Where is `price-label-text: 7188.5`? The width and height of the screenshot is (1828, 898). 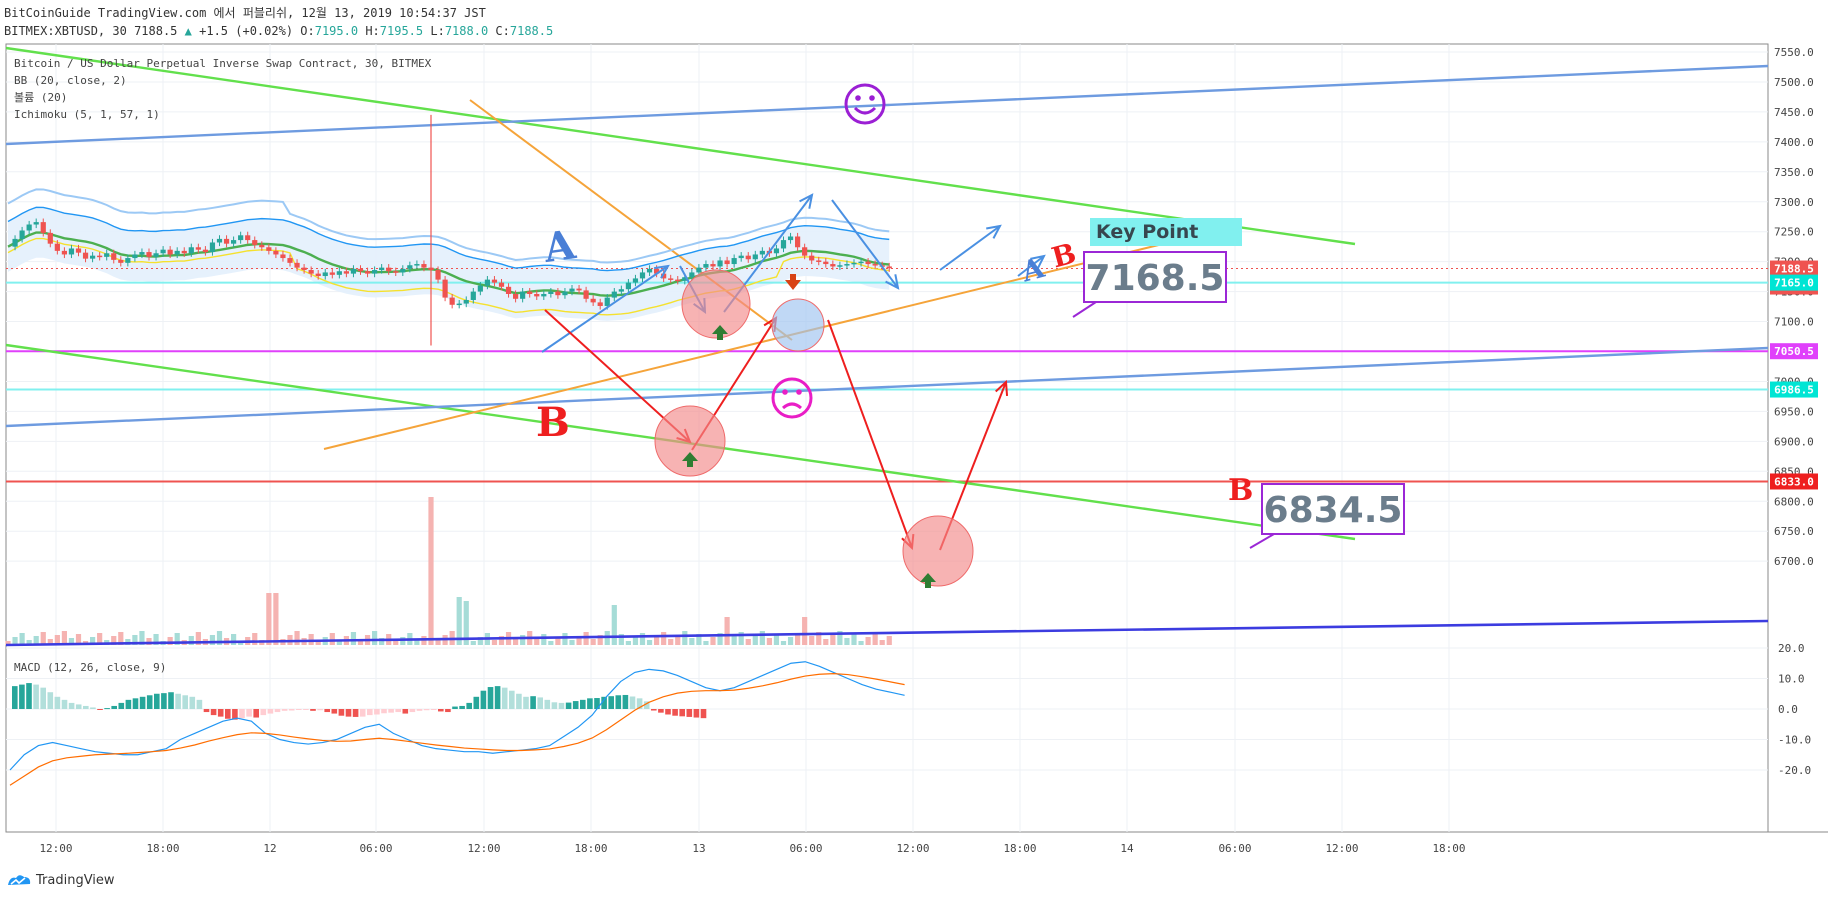
price-label-text: 7188.5 is located at coordinates (1794, 269).